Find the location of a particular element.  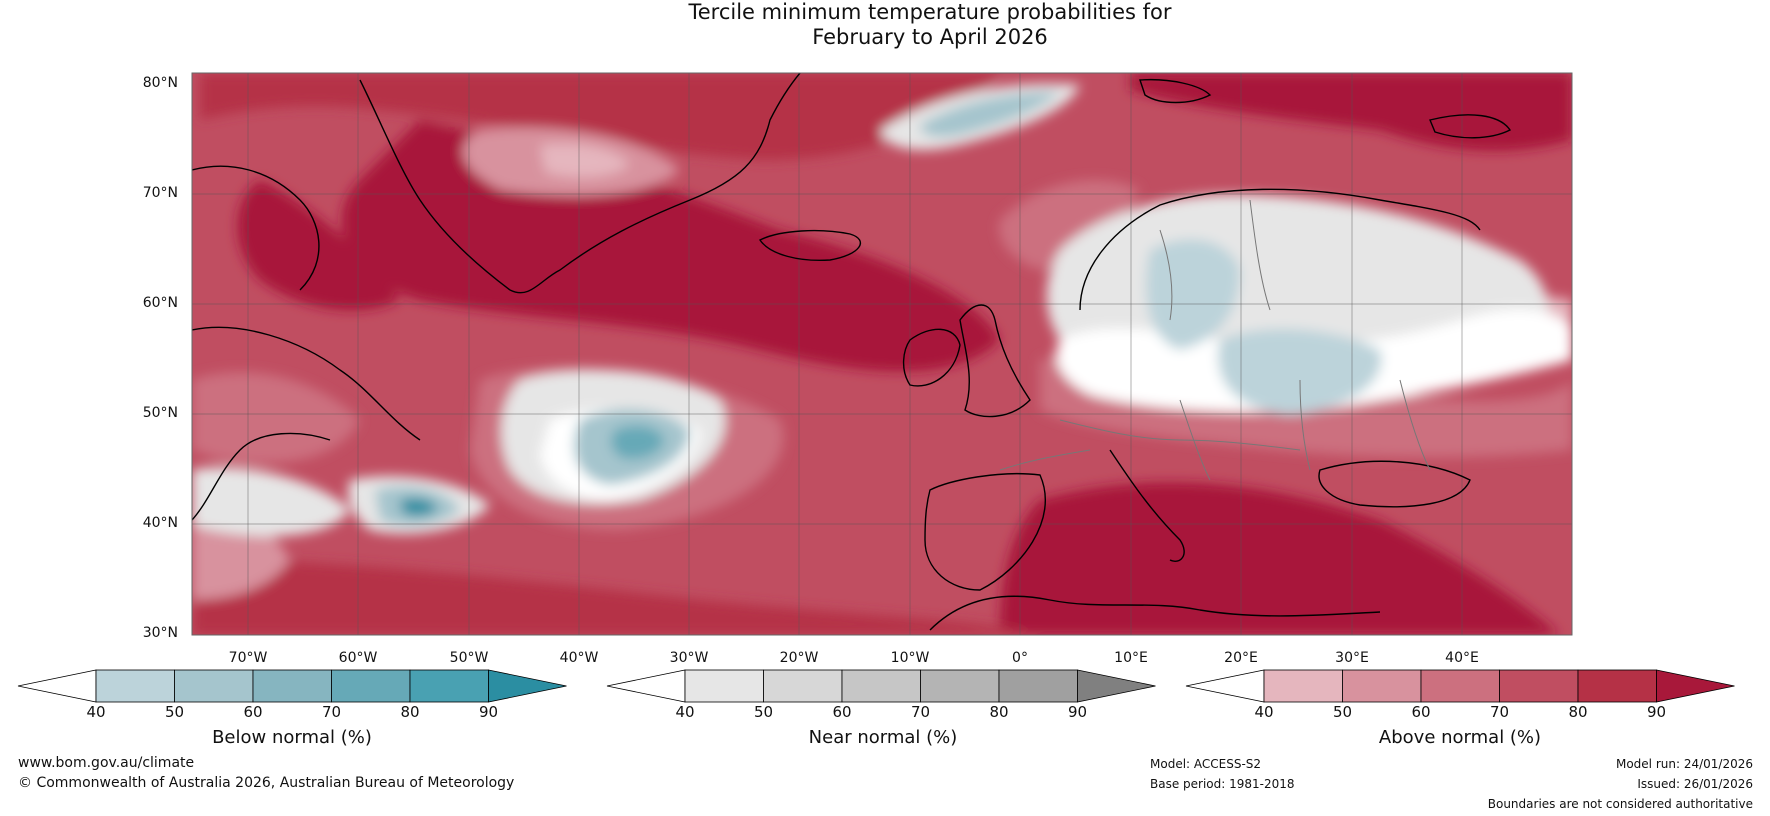

colorbar-below-tick-90: 90 is located at coordinates (488, 712).